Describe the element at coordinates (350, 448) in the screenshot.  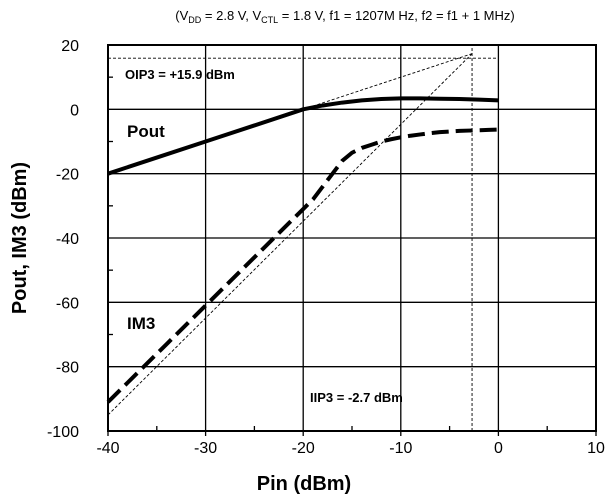
I see `x-tick-labels: -40 -30 -20 -10 0 10` at that location.